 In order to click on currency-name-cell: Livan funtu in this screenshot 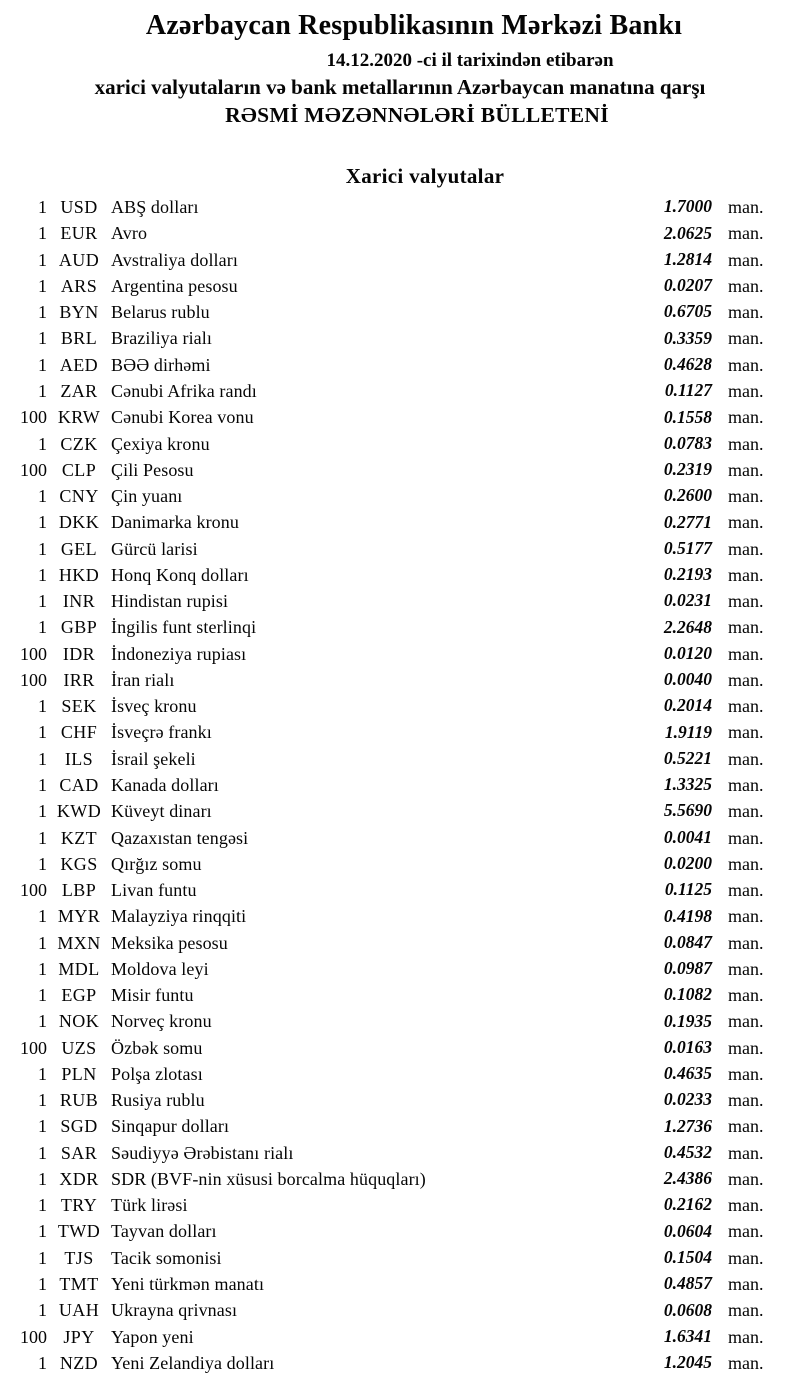, I will do `click(154, 890)`.